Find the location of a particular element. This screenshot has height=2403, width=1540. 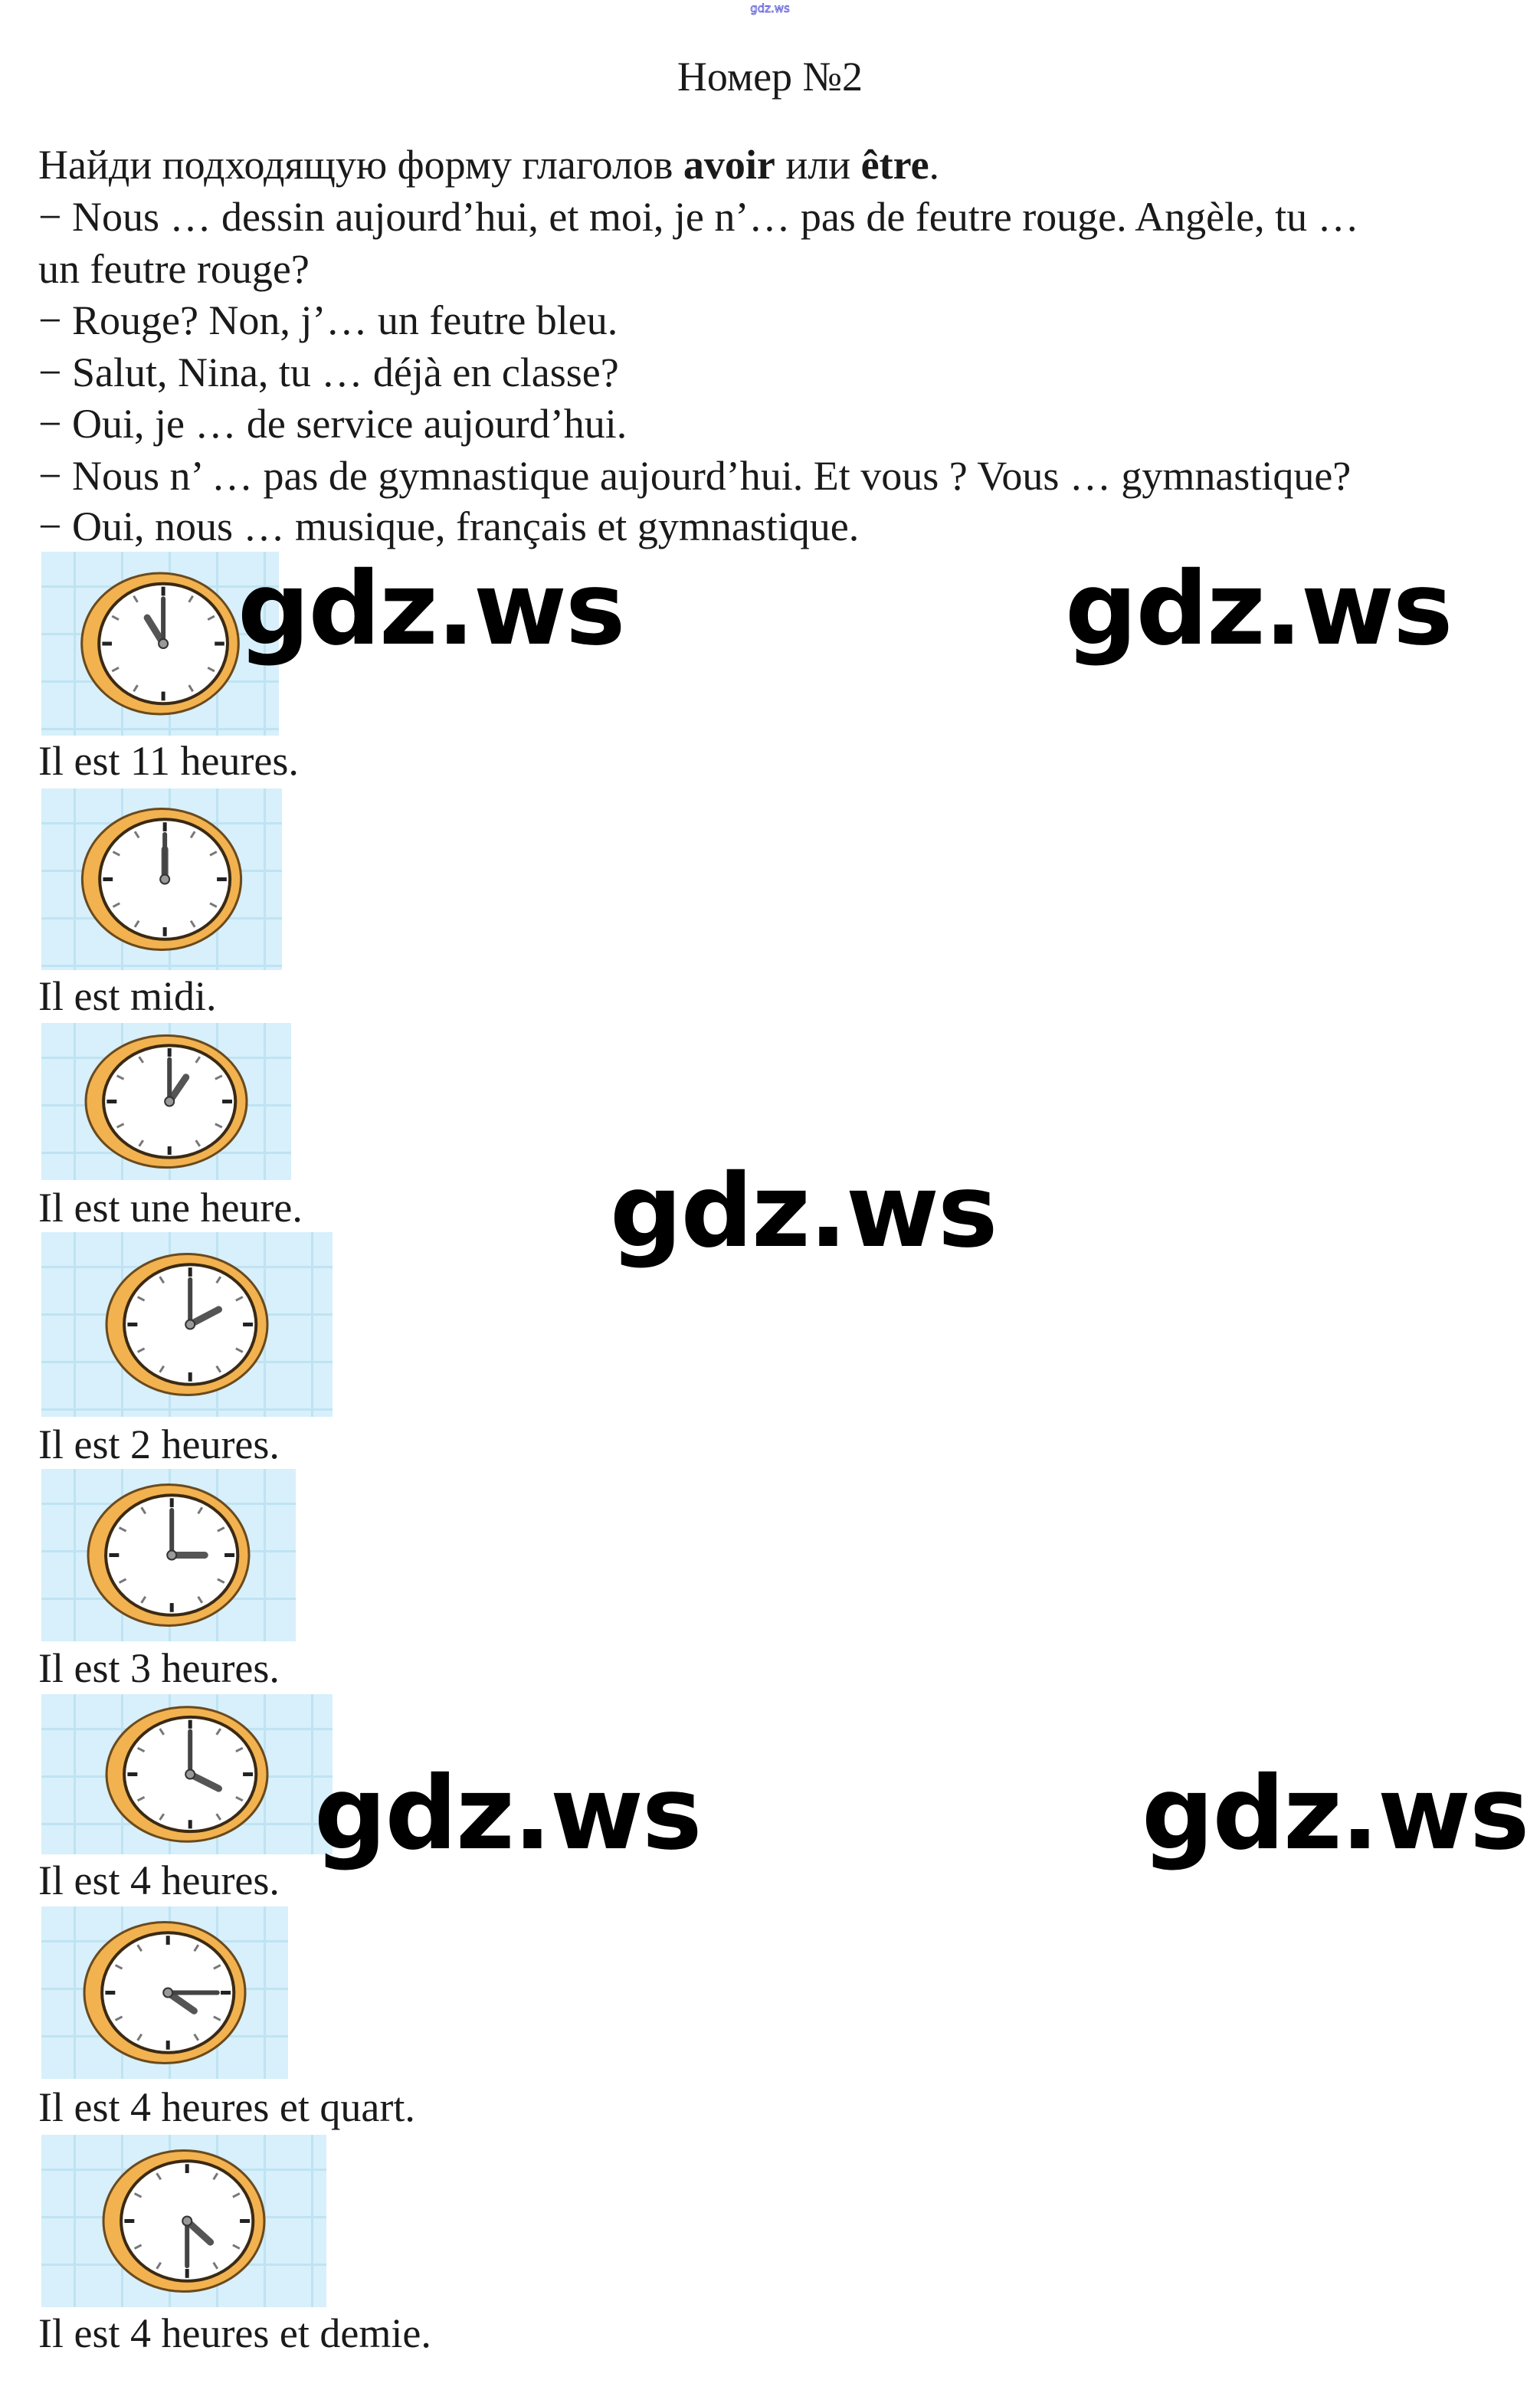

answer-caption: Il est 4 heures et quart. is located at coordinates (226, 2107).